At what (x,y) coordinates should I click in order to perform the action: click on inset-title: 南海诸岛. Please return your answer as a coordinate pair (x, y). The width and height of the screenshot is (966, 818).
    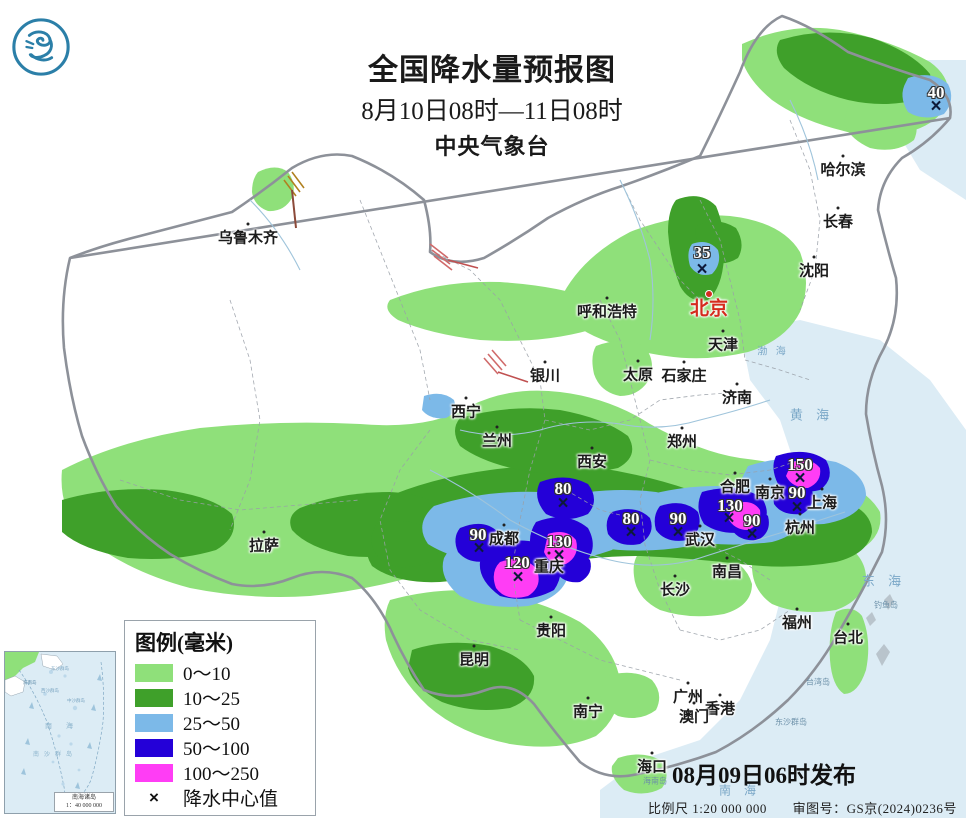
    Looking at the image, I should click on (83, 797).